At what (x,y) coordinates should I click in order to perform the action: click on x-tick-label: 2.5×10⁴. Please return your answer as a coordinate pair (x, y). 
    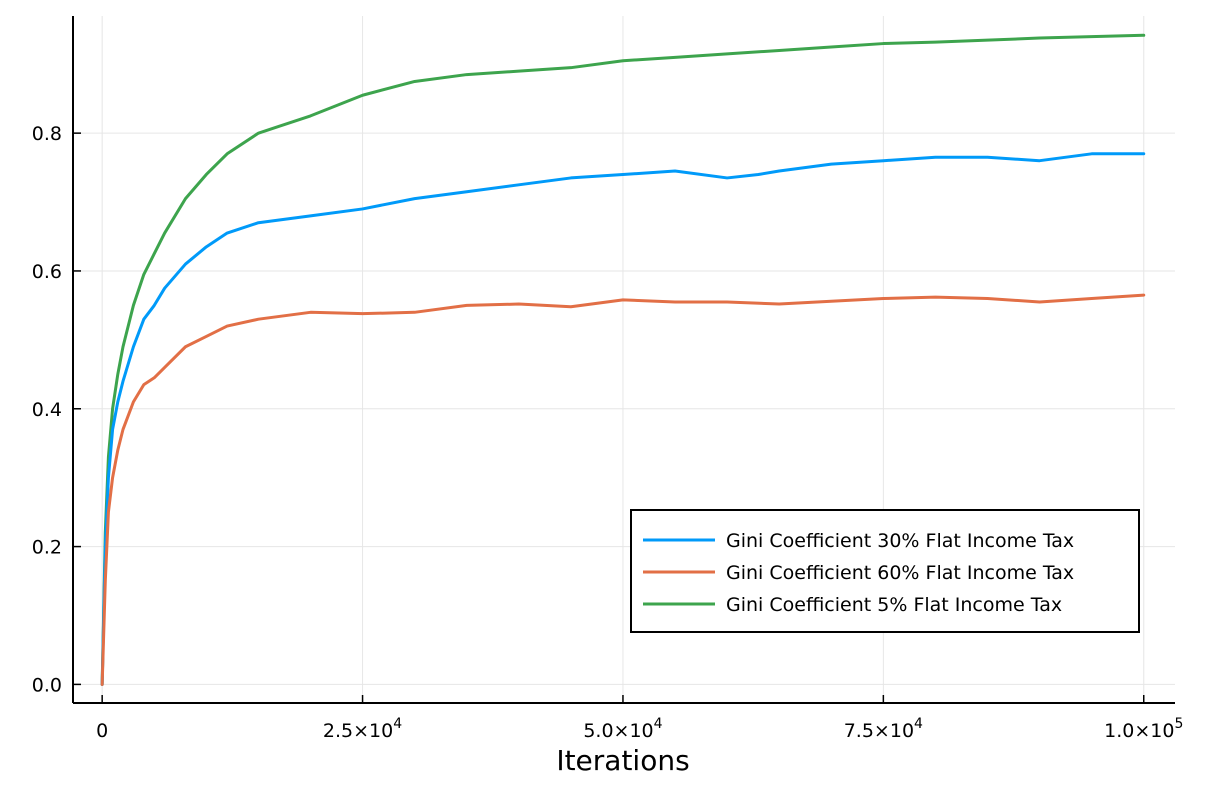
    Looking at the image, I should click on (362, 729).